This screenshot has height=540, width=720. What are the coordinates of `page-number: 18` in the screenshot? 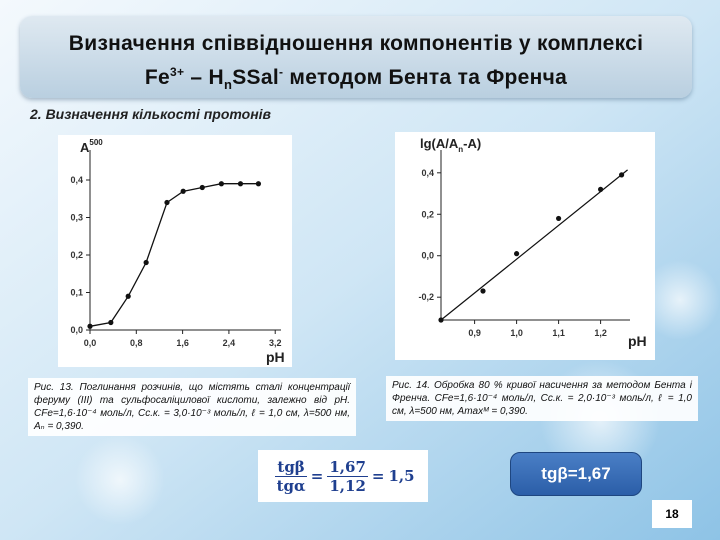 It's located at (672, 514).